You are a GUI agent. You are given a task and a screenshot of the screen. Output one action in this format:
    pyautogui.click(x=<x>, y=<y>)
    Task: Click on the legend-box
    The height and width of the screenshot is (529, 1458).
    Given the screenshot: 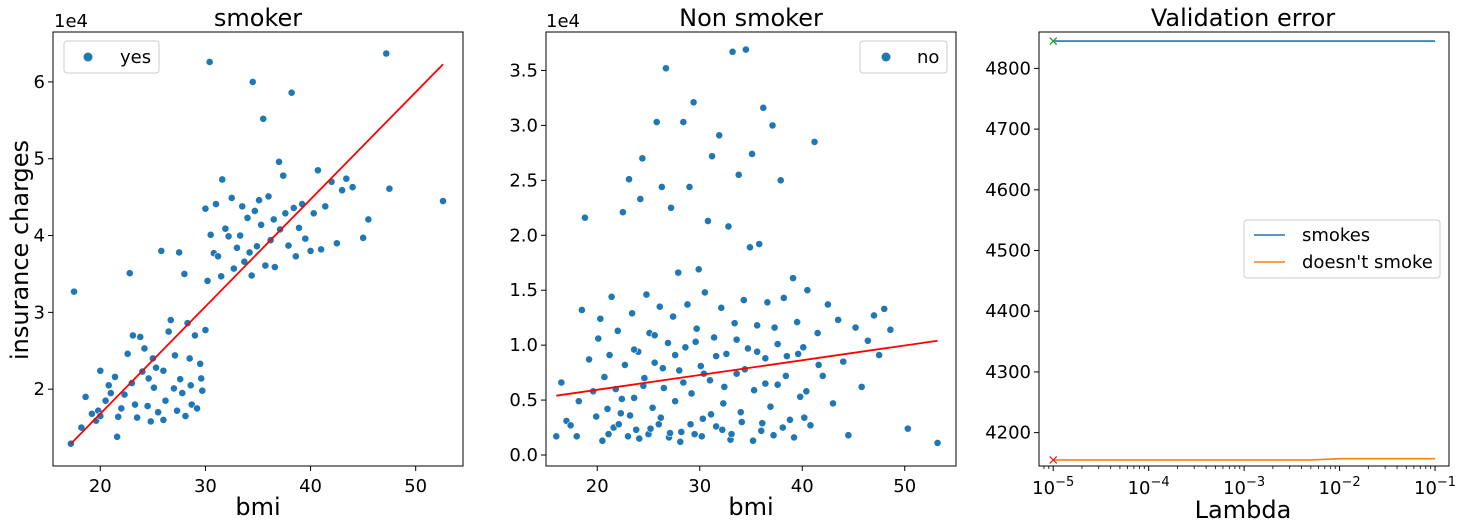 What is the action you would take?
    pyautogui.click(x=1342, y=249)
    